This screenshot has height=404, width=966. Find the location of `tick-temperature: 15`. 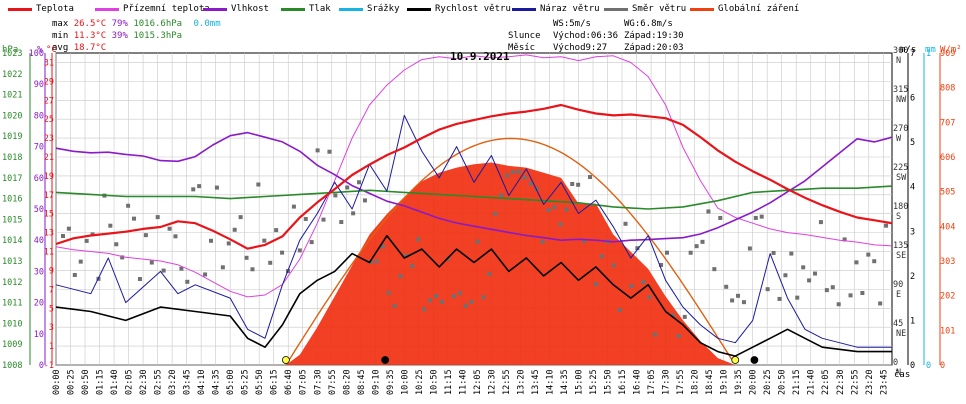

tick-temperature: 15 is located at coordinates (49, 215).